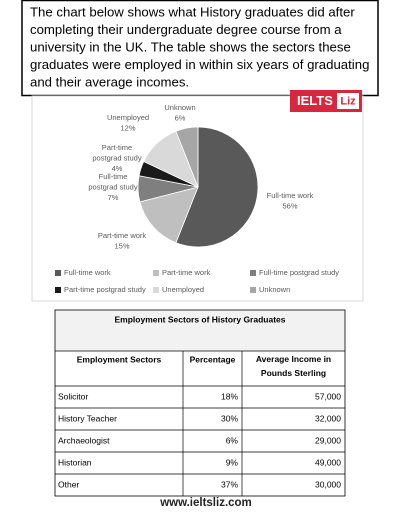 This screenshot has height=517, width=413. What do you see at coordinates (293, 366) in the screenshot?
I see `table-header: Average Income in Pounds Sterling` at bounding box center [293, 366].